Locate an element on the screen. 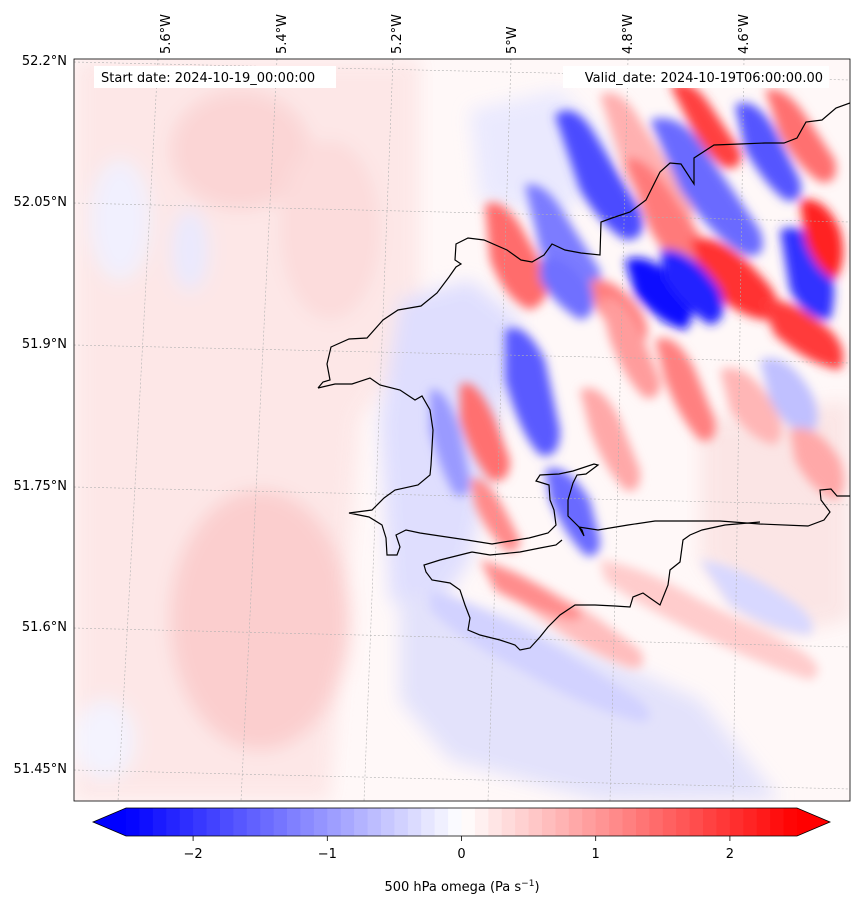 Image resolution: width=859 pixels, height=908 pixels. valid-date-label: Valid_date: 2024-10-19T06:00:00.00 is located at coordinates (704, 78).